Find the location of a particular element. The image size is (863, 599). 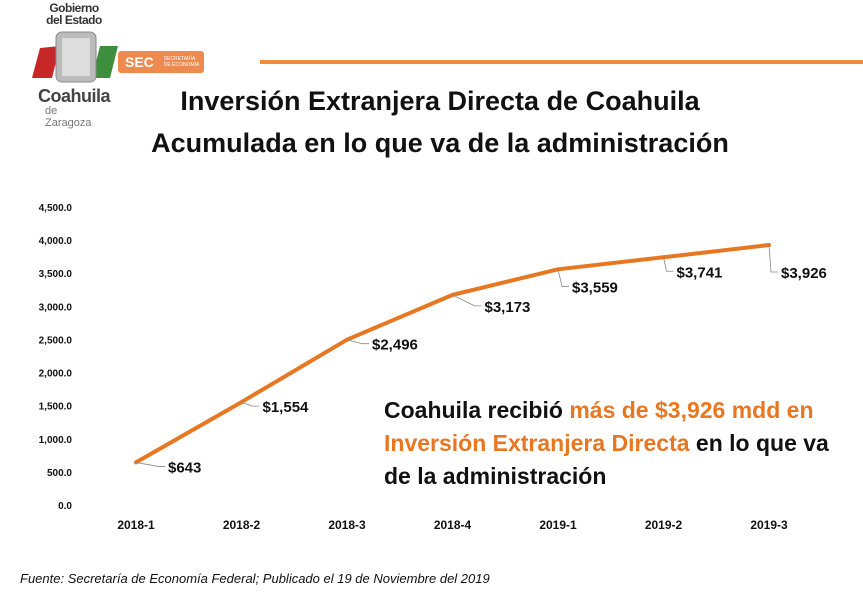

data-label: $2,496 is located at coordinates (395, 345).